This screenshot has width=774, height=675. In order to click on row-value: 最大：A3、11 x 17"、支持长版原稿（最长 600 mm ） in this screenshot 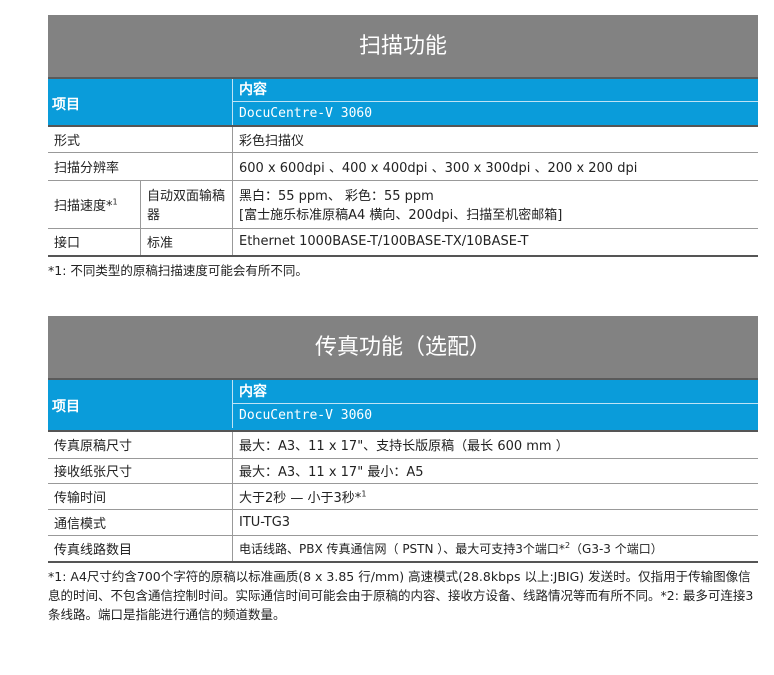, I will do `click(495, 445)`.